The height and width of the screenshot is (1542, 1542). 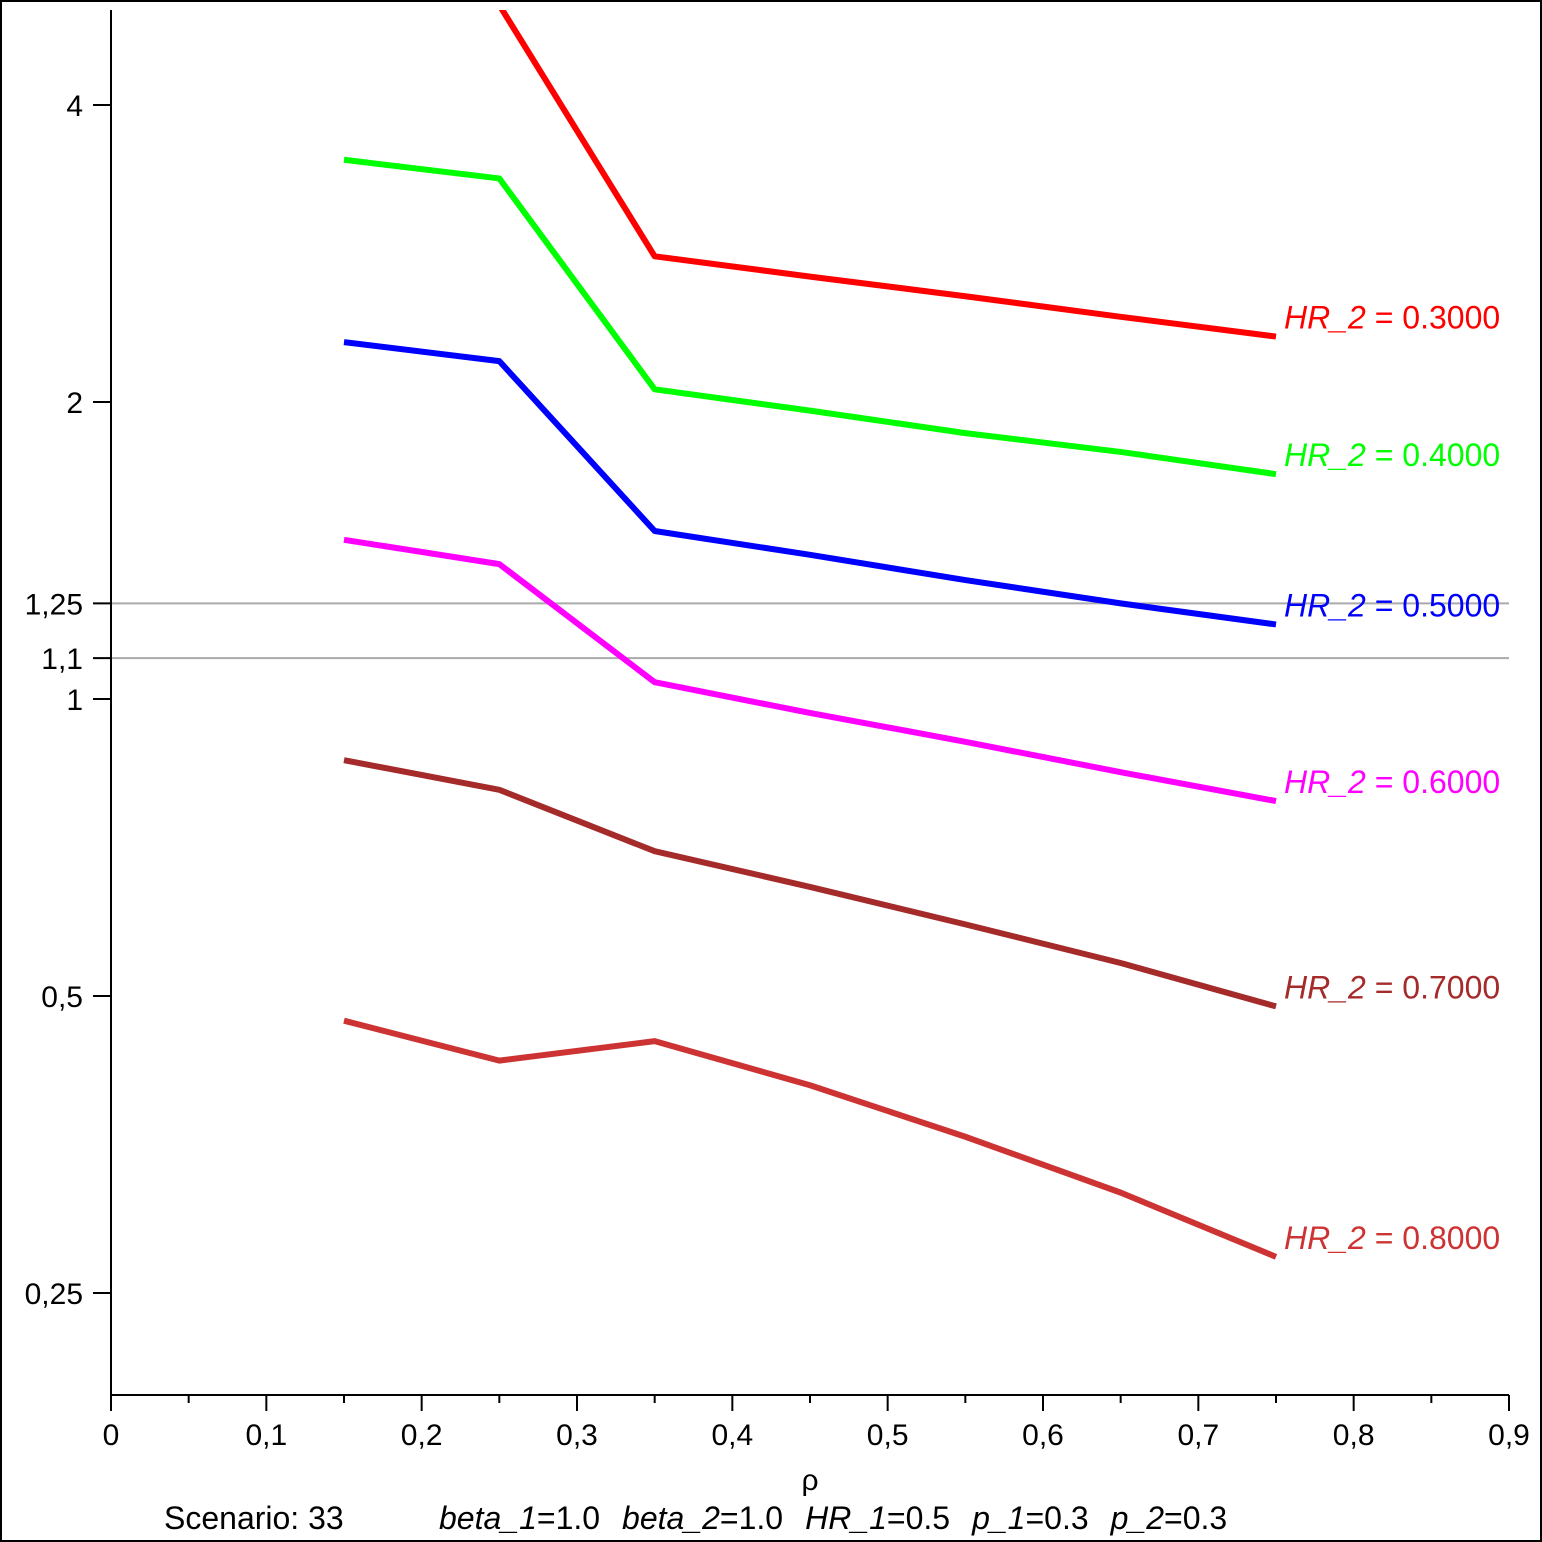 What do you see at coordinates (732, 1435) in the screenshot?
I see `x-tick-label: 0,4` at bounding box center [732, 1435].